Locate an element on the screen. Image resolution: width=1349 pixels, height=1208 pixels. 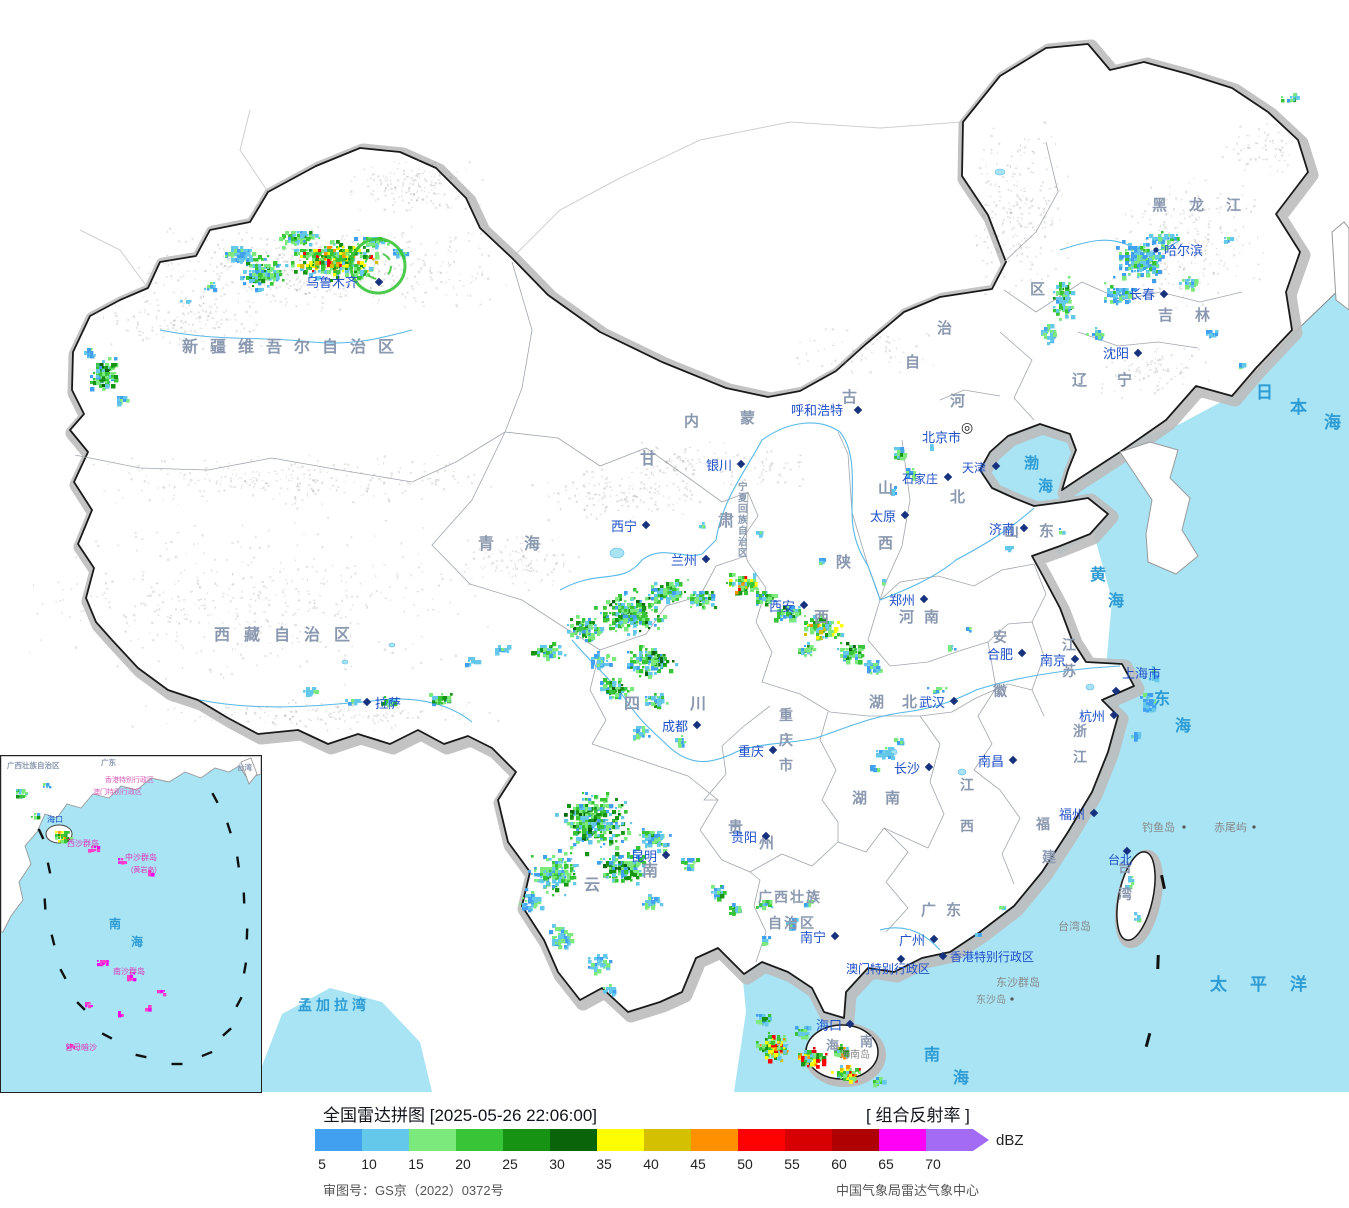
city-label: 香港特别行政区 is located at coordinates (992, 956).